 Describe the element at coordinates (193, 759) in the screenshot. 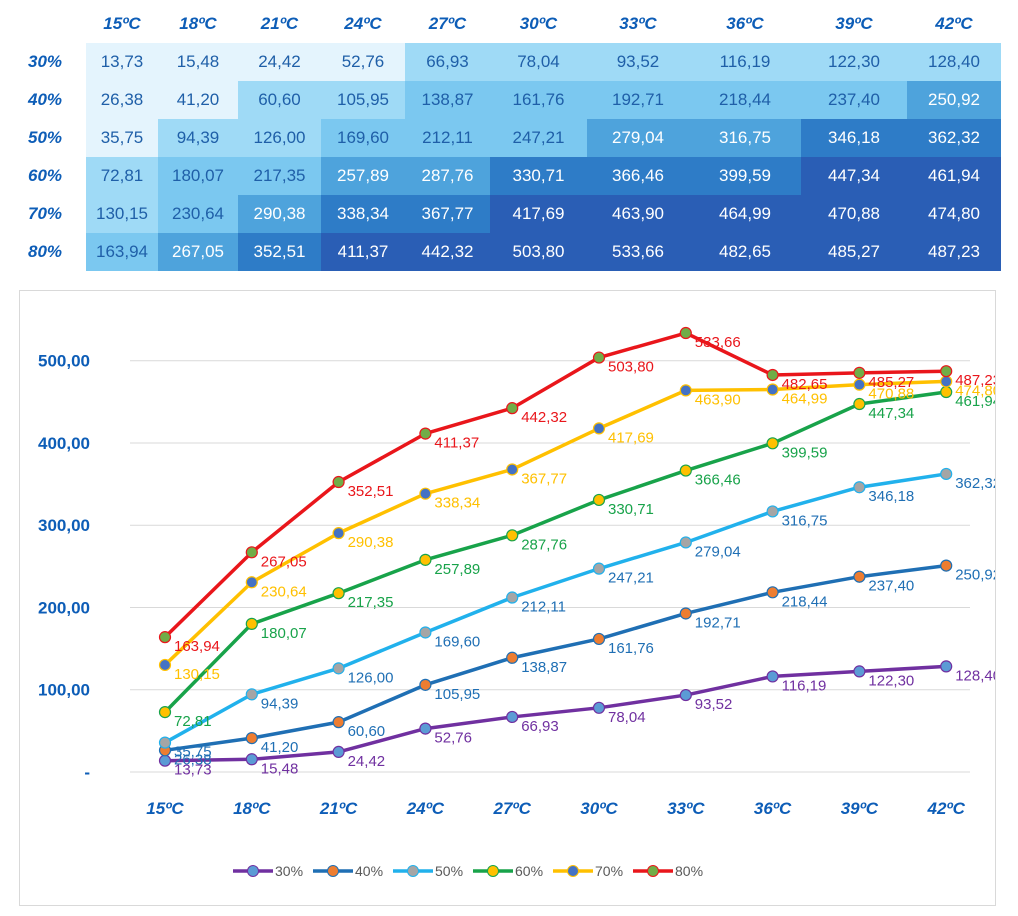

I see `data-label: 26,38` at that location.